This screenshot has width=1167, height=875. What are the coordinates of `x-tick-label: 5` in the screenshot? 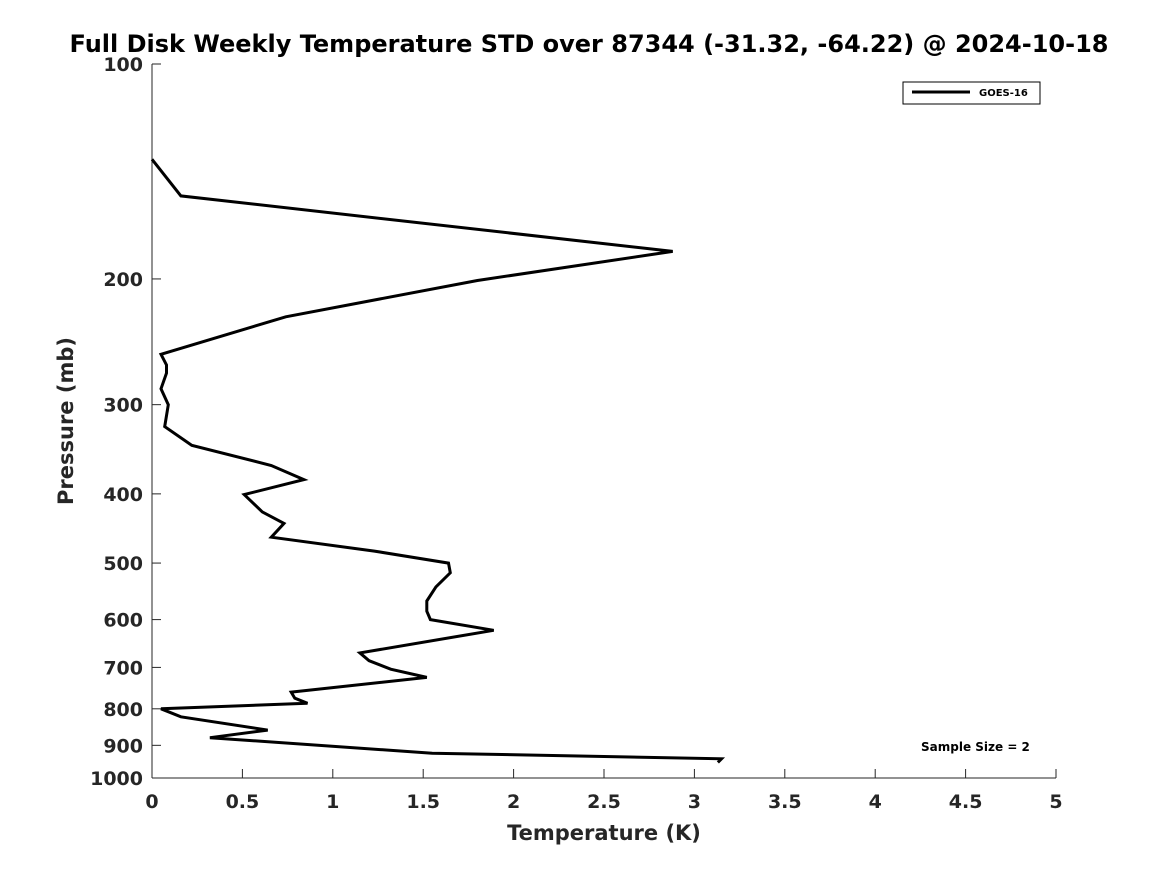 It's located at (1055, 802).